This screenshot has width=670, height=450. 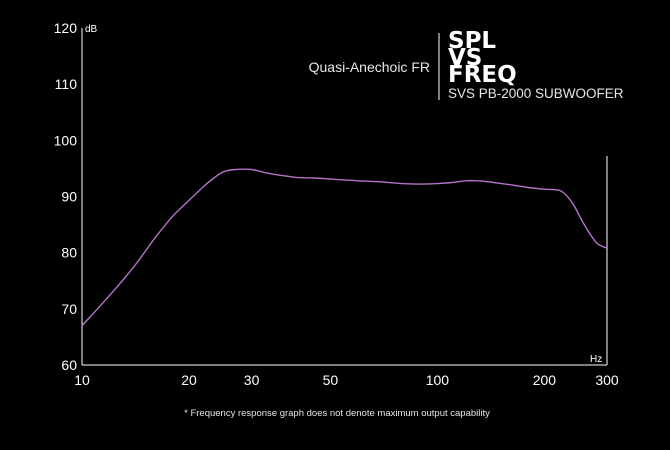 I want to click on y-tick-labels: 60 70 80 90 100 110 120, so click(x=66, y=196).